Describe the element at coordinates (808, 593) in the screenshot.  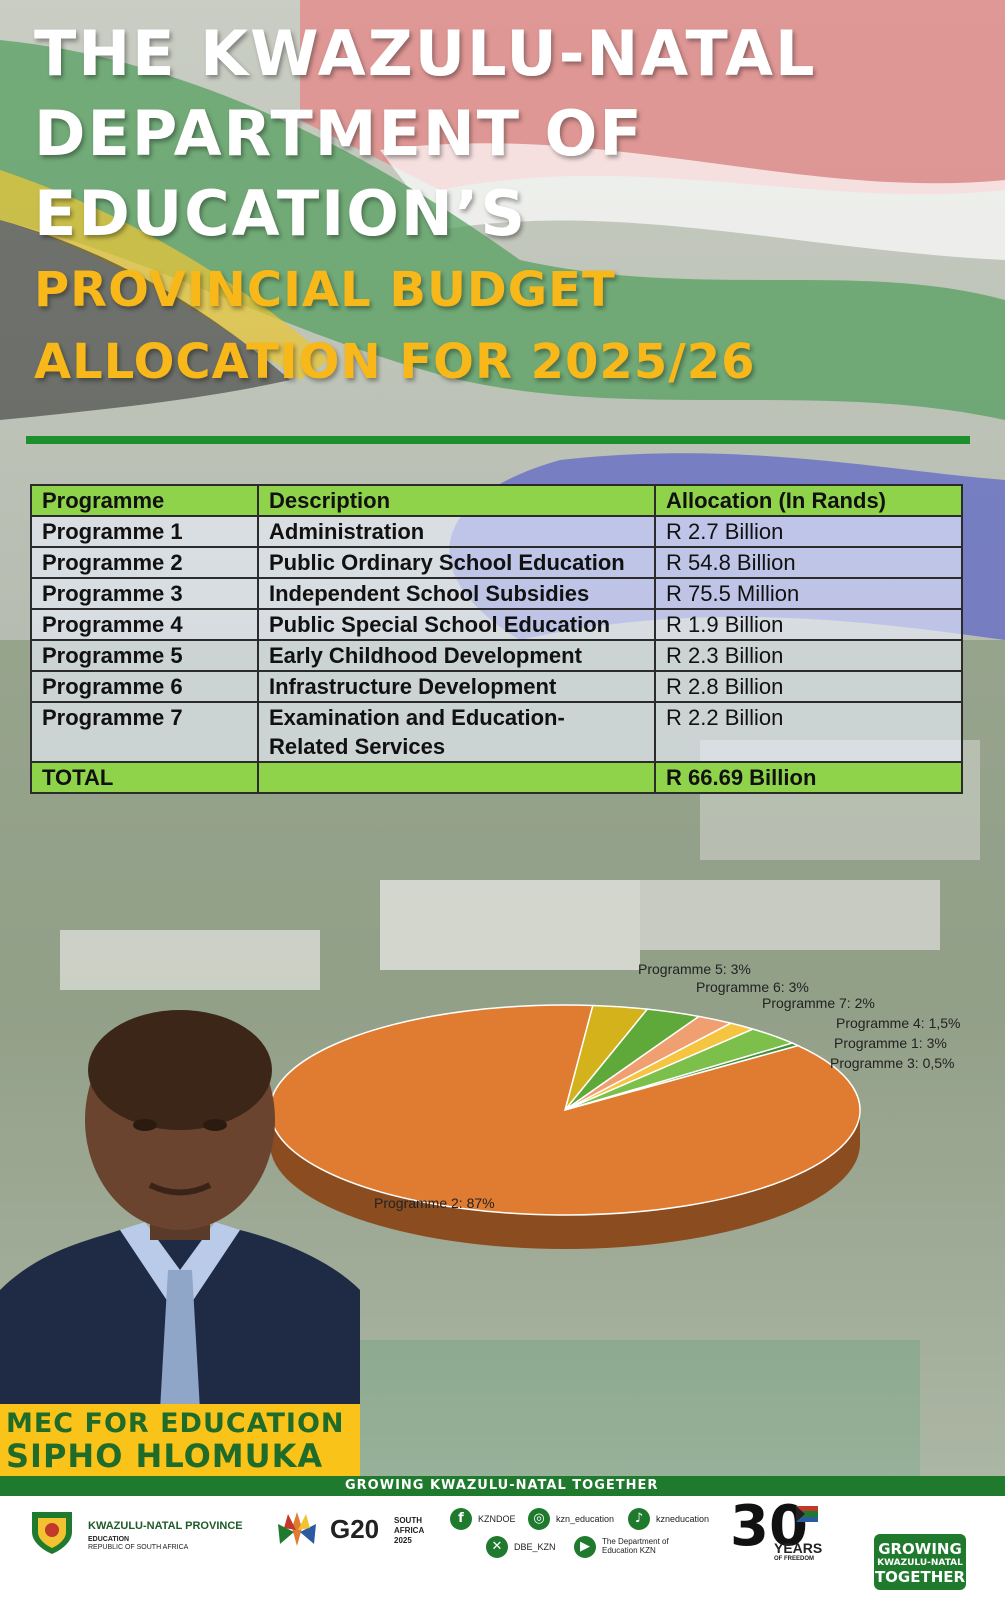
I see `allocation-cell: R 75.5 Million` at that location.